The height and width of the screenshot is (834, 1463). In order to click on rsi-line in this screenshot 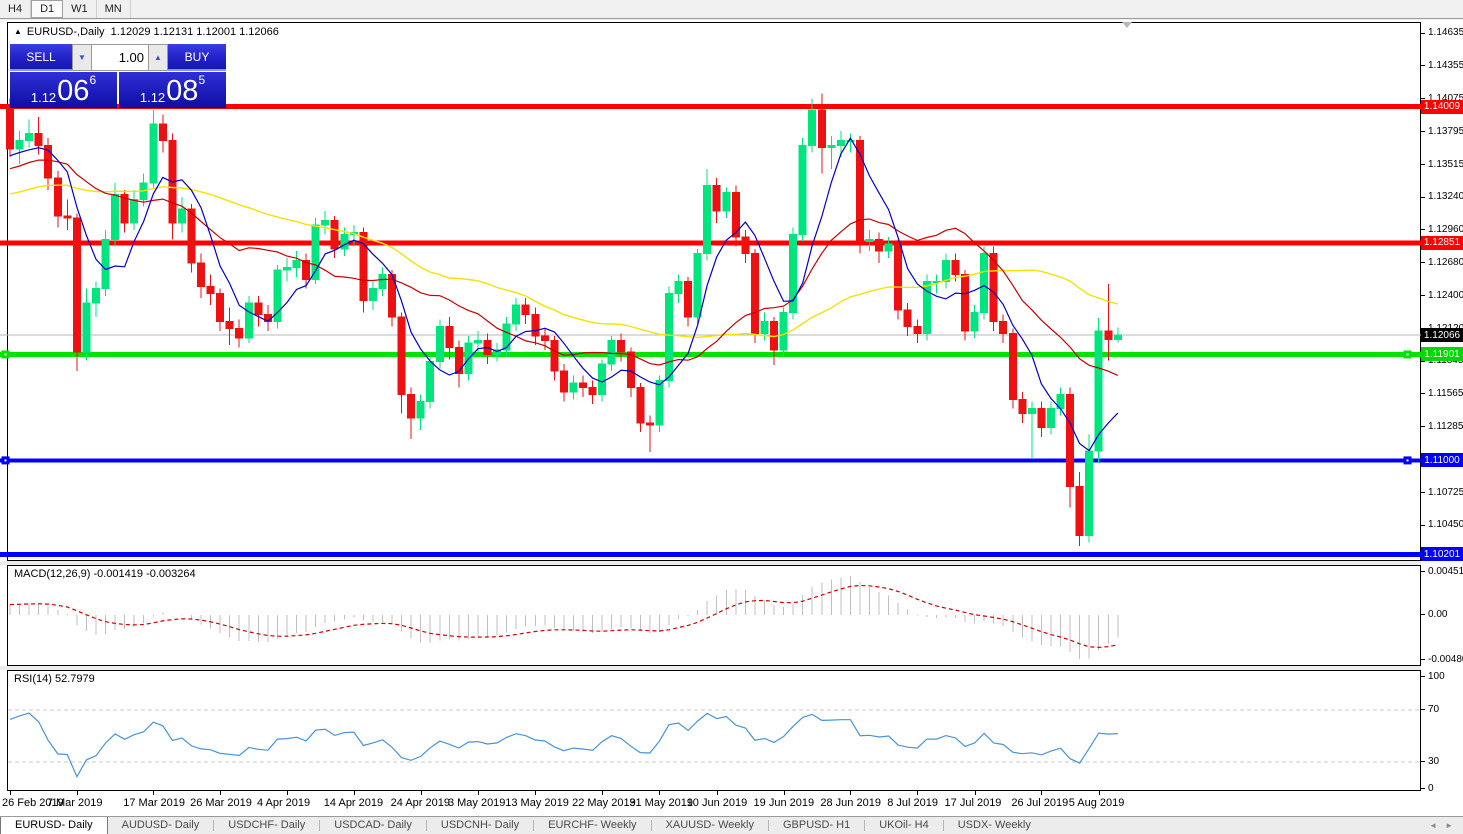, I will do `click(563, 745)`.